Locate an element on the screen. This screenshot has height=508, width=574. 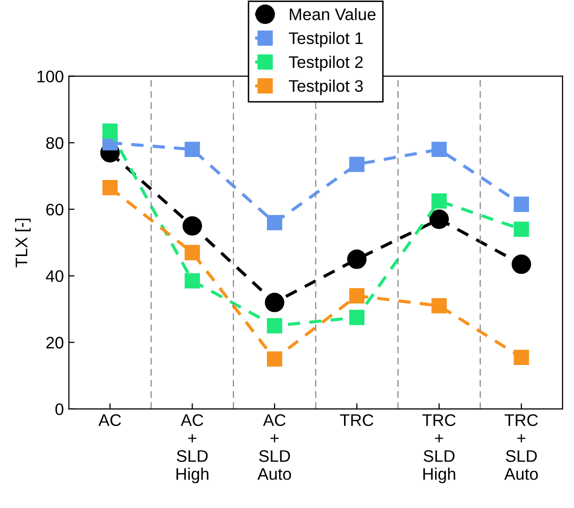
y-tick-label: 100 is located at coordinates (50, 76).